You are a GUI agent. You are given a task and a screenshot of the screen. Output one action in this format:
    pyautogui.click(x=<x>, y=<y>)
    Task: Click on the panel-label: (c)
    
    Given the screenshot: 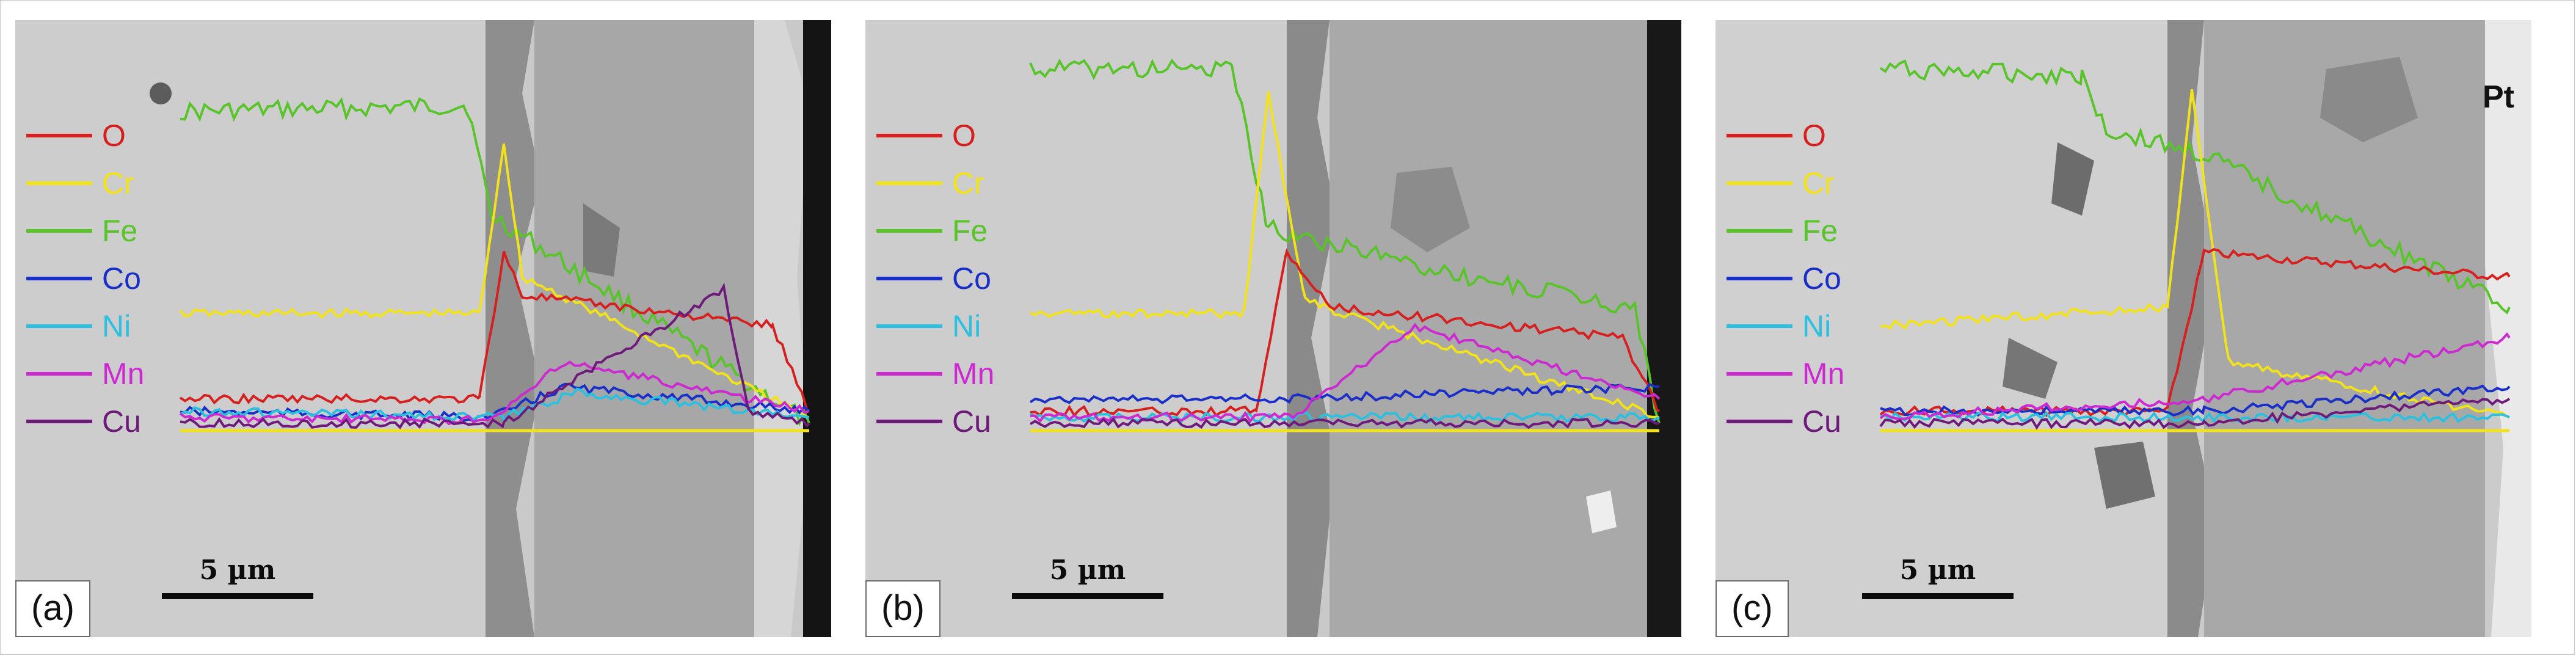 What is the action you would take?
    pyautogui.click(x=1752, y=608)
    